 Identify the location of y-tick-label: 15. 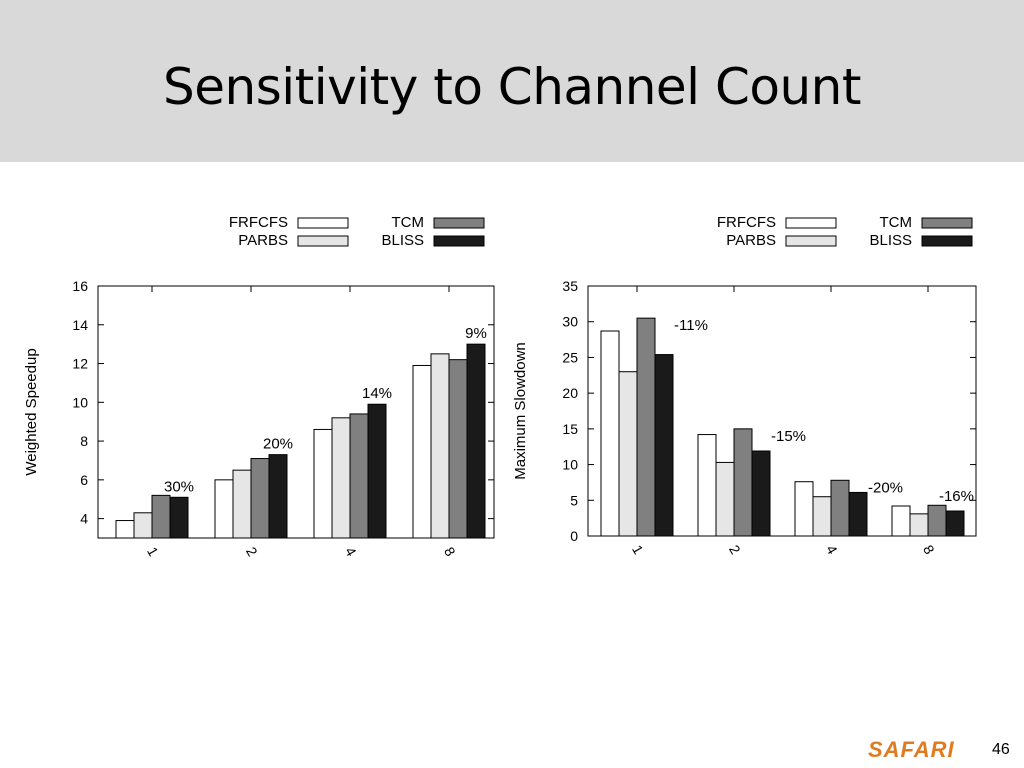
(570, 429).